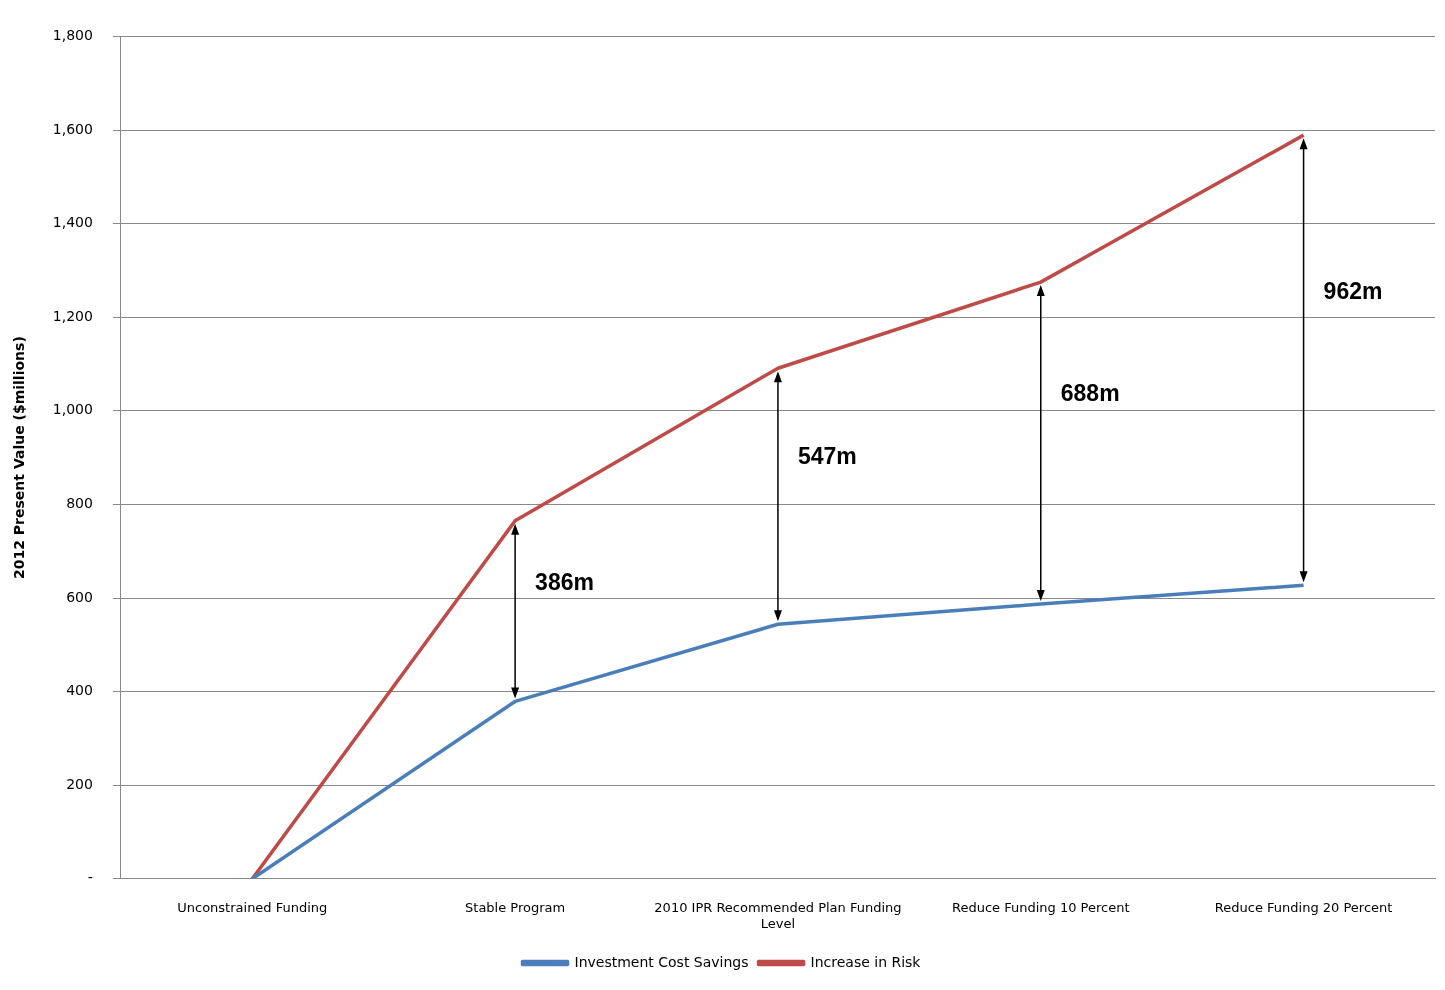 The height and width of the screenshot is (990, 1445). What do you see at coordinates (79, 783) in the screenshot?
I see `y-tick-label: 200` at bounding box center [79, 783].